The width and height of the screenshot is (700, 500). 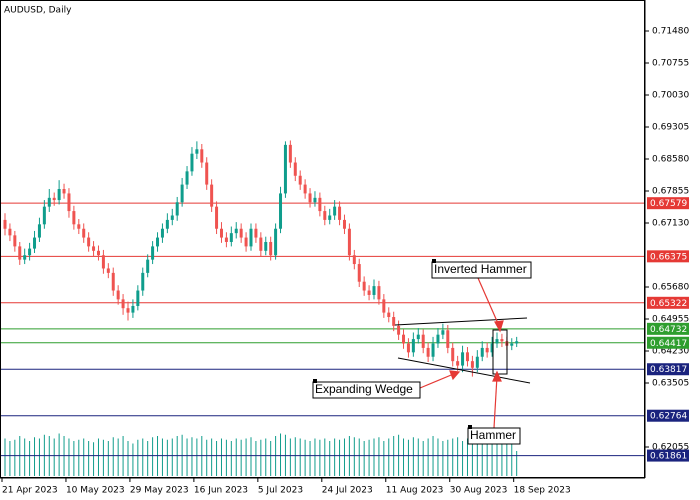 What do you see at coordinates (670, 31) in the screenshot?
I see `y-tick-label: 0.71480` at bounding box center [670, 31].